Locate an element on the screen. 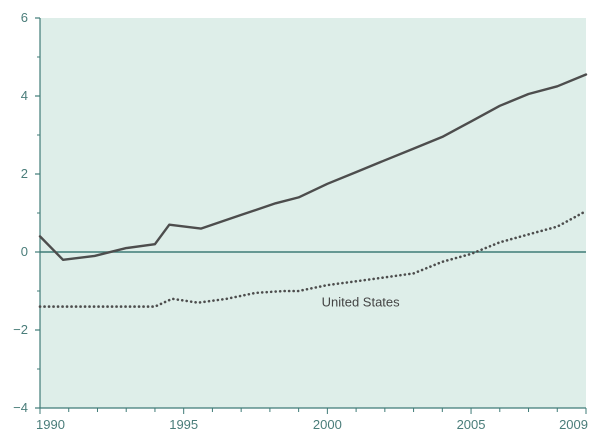 This screenshot has height=434, width=592. x-tick-label: 2009 is located at coordinates (573, 424).